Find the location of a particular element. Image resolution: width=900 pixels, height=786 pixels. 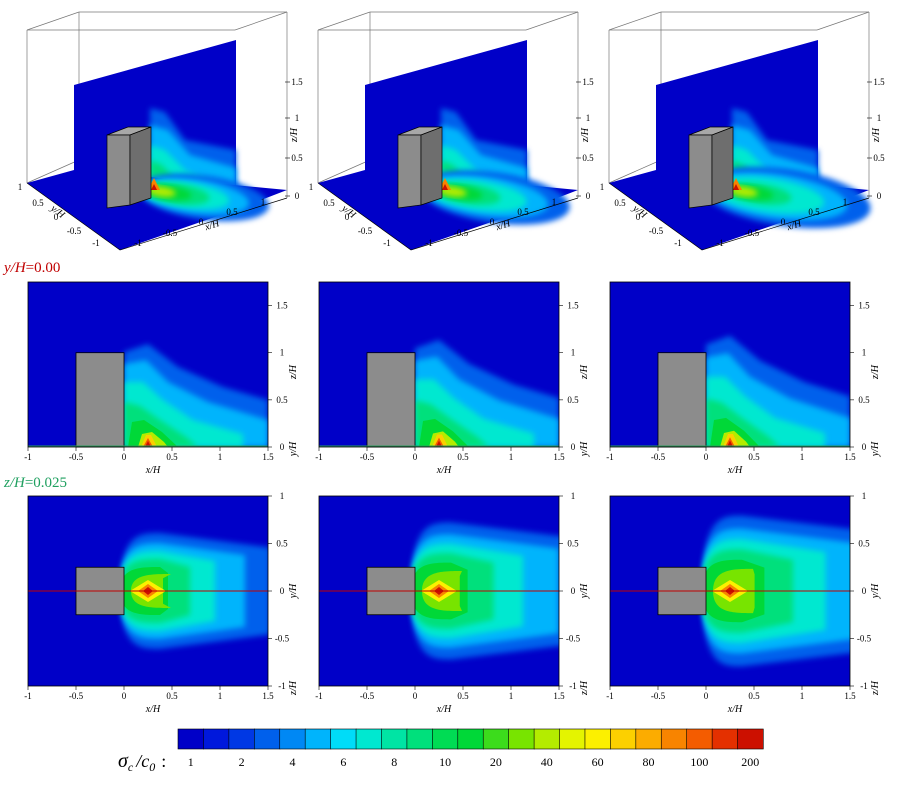

colorbar-tick-label: 6 is located at coordinates (343, 762).